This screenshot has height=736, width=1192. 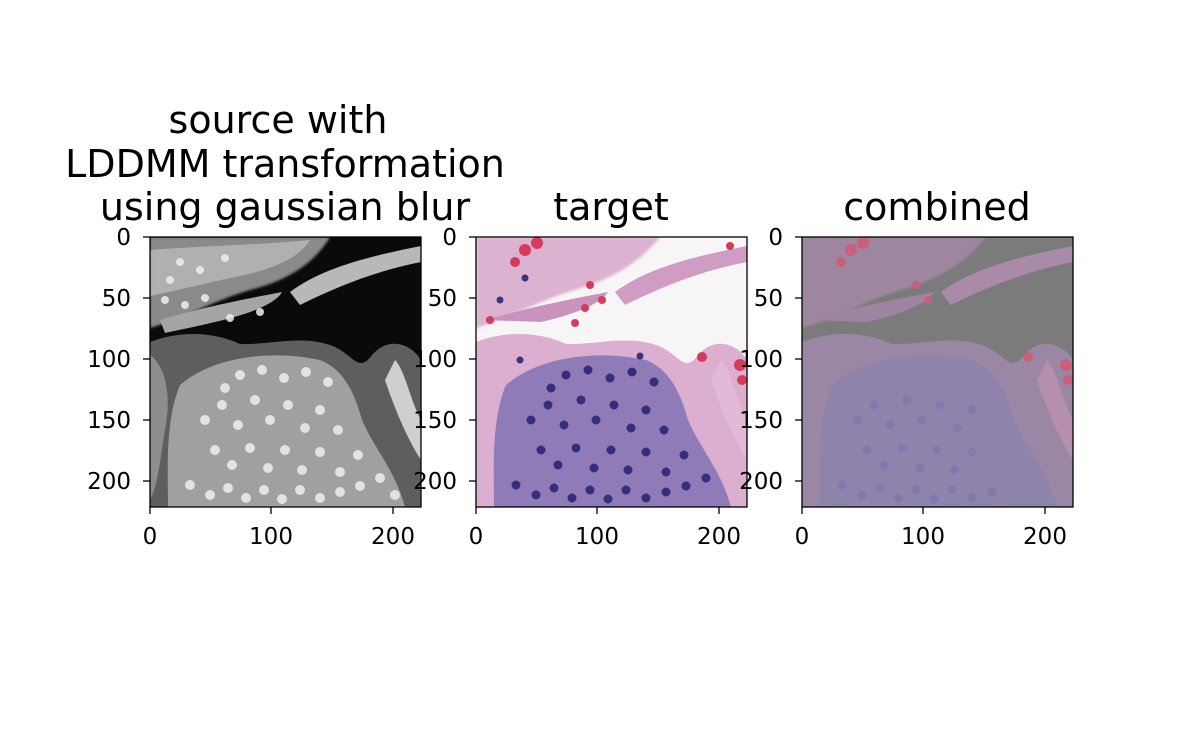 What do you see at coordinates (936, 207) in the screenshot?
I see `panel-title-line: combined` at bounding box center [936, 207].